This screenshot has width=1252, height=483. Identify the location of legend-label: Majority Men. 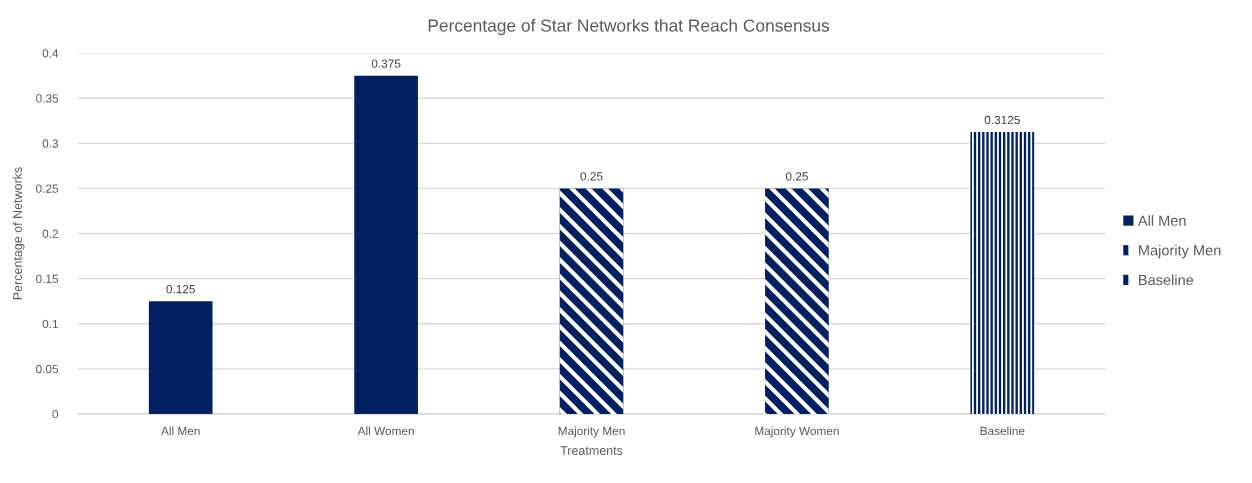
(1180, 251).